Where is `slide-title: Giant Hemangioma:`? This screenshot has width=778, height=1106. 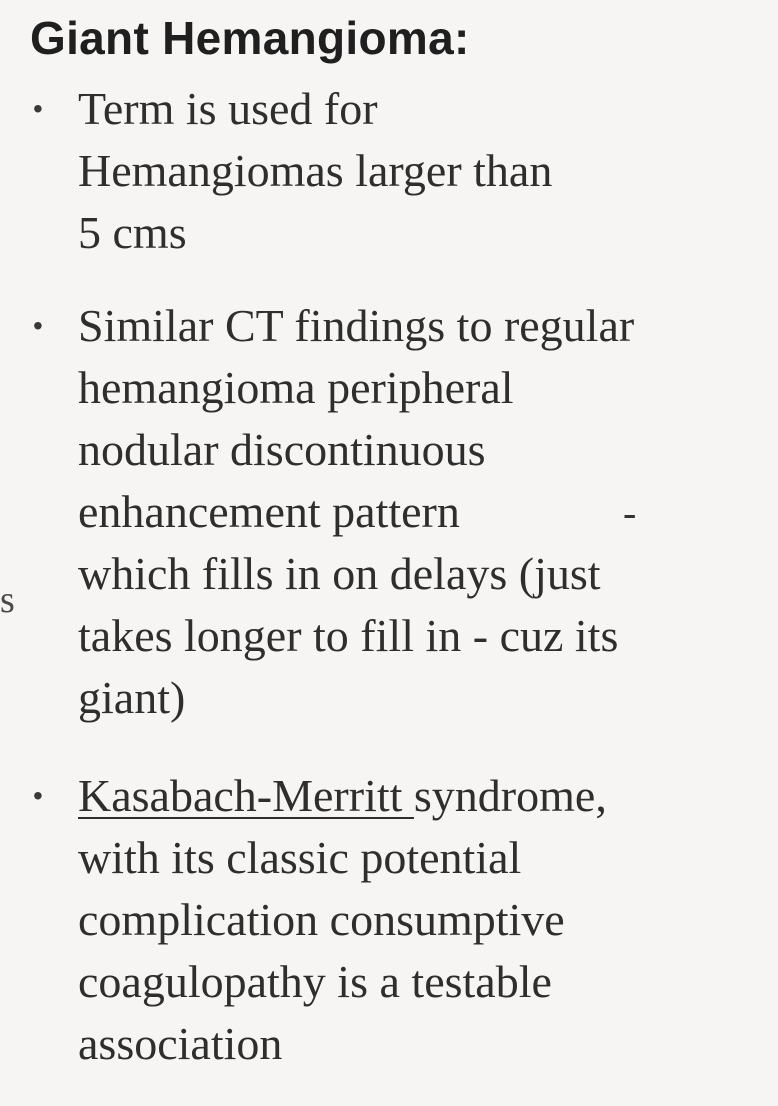 slide-title: Giant Hemangioma: is located at coordinates (250, 38).